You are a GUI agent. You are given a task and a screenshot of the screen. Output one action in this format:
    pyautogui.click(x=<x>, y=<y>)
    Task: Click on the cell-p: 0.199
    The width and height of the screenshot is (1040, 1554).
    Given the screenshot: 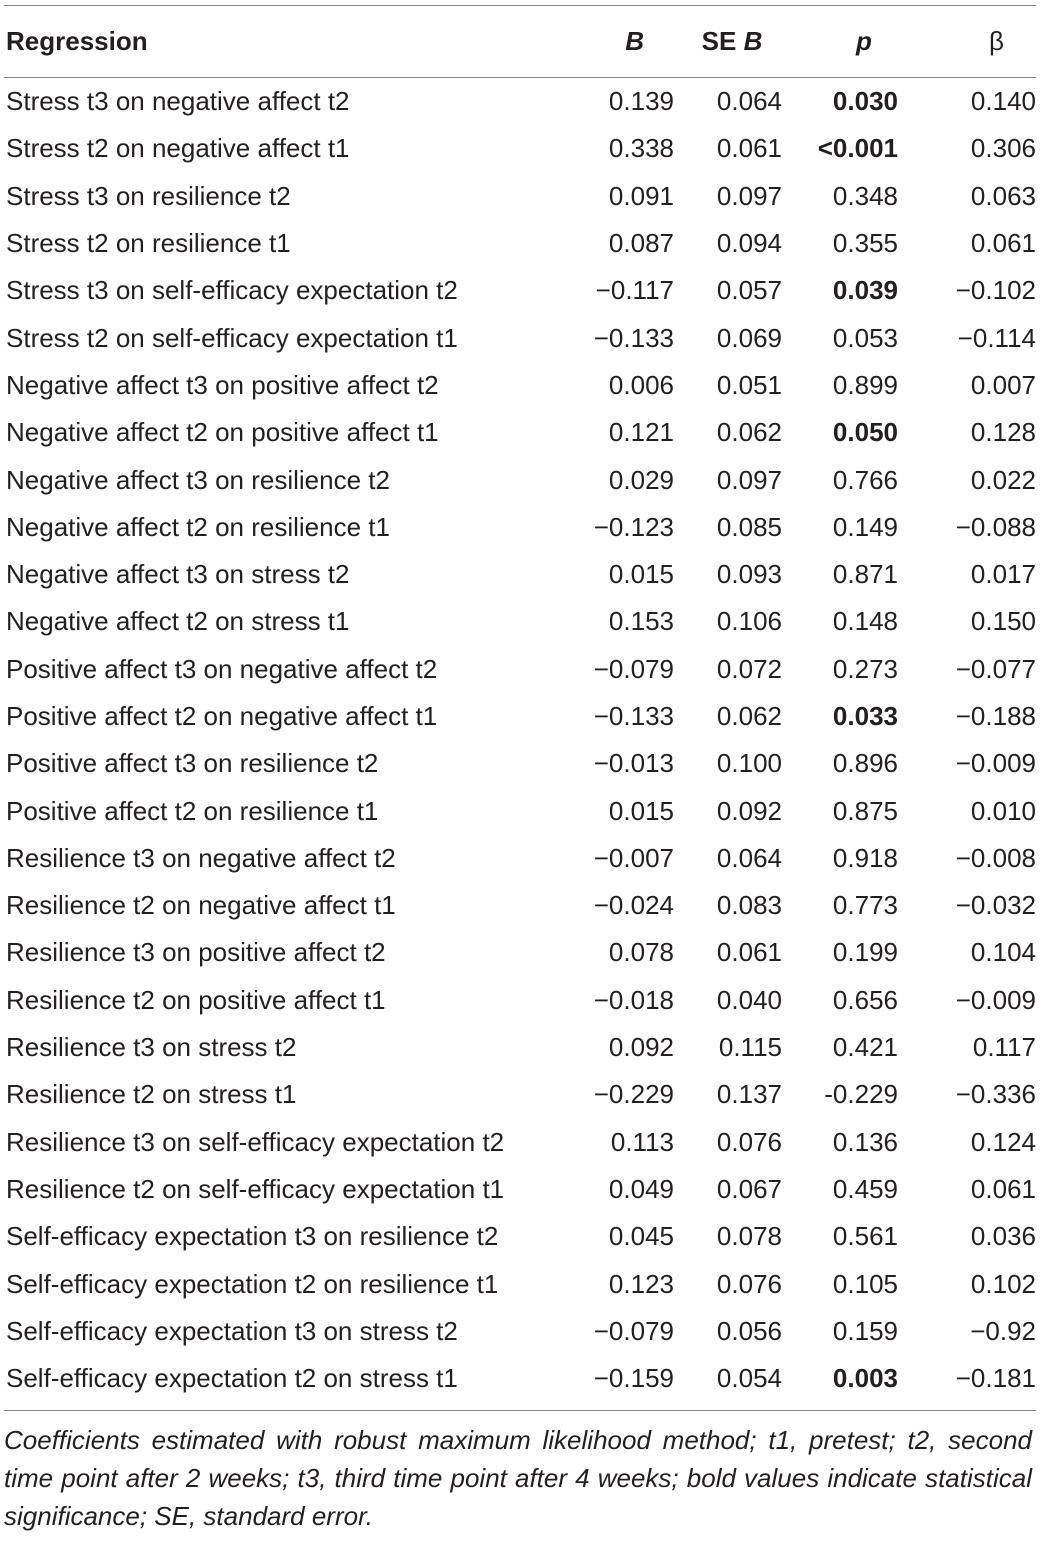 What is the action you would take?
    pyautogui.click(x=865, y=952)
    